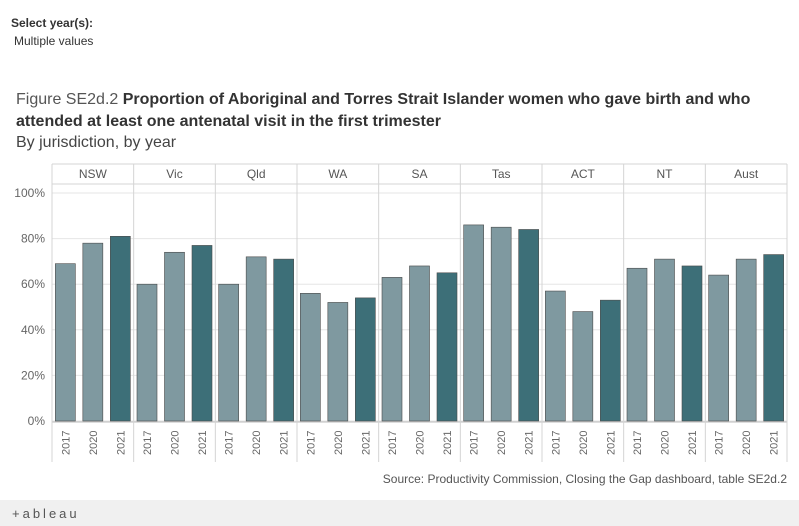 This screenshot has width=799, height=526. What do you see at coordinates (33, 330) in the screenshot?
I see `y-tick-label: 40%` at bounding box center [33, 330].